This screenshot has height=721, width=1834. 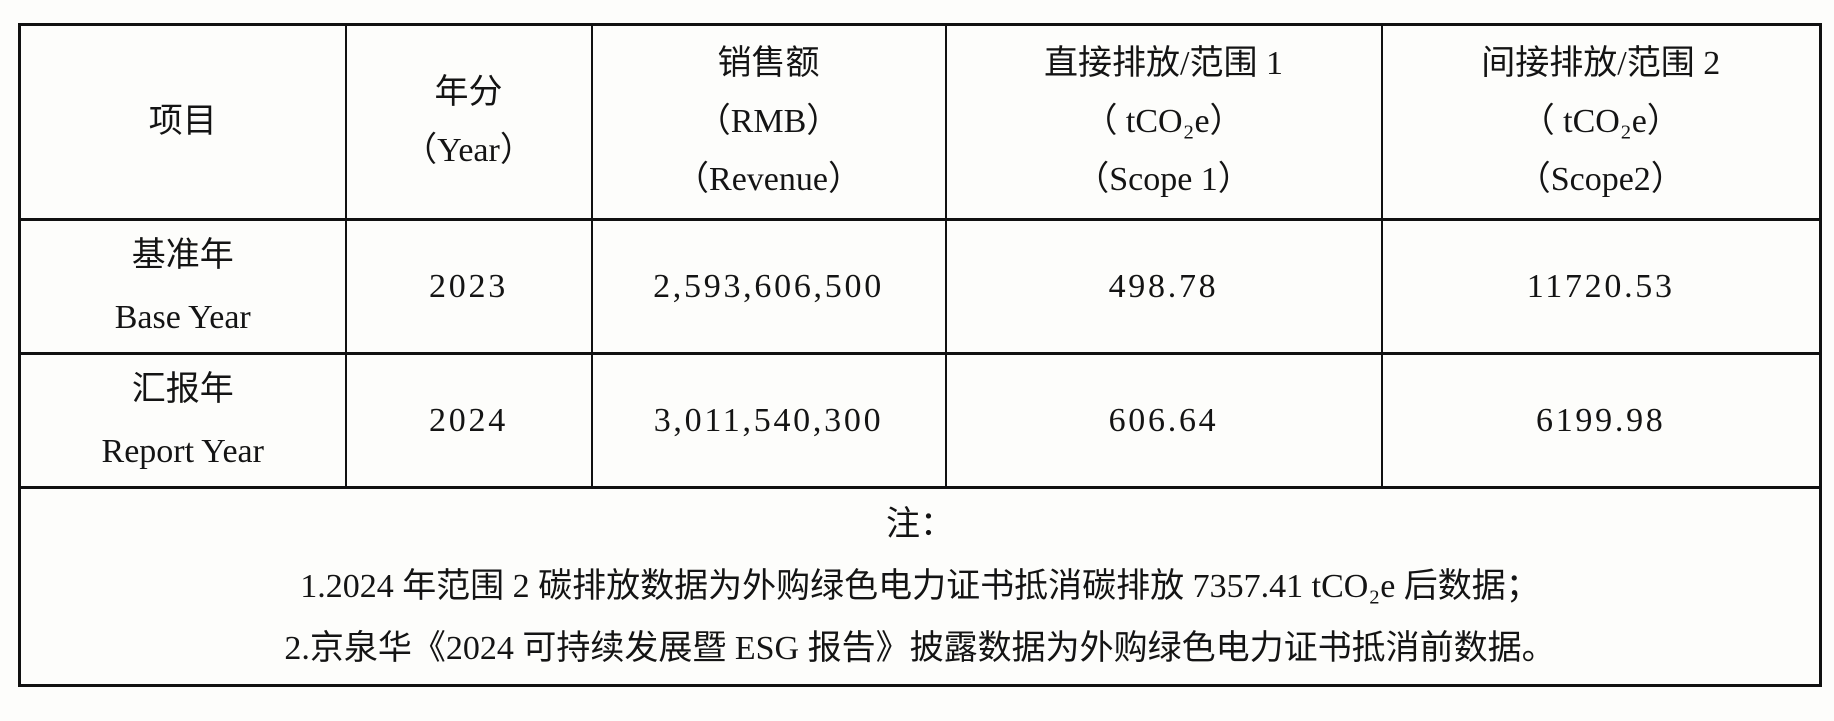 What do you see at coordinates (182, 317) in the screenshot?
I see `item-label-en: Base Year` at bounding box center [182, 317].